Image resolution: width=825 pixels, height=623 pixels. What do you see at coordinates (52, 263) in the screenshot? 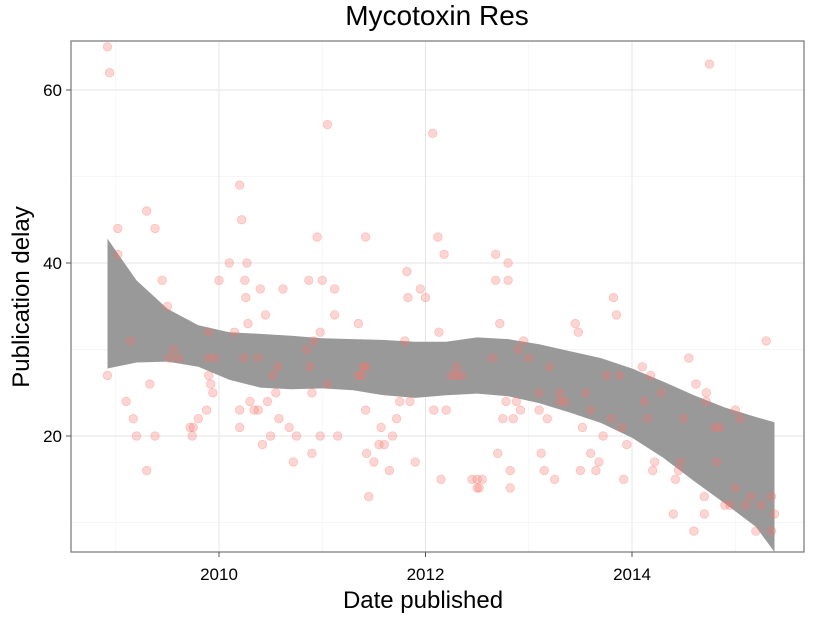
I see `y-tick-label: 40` at bounding box center [52, 263].